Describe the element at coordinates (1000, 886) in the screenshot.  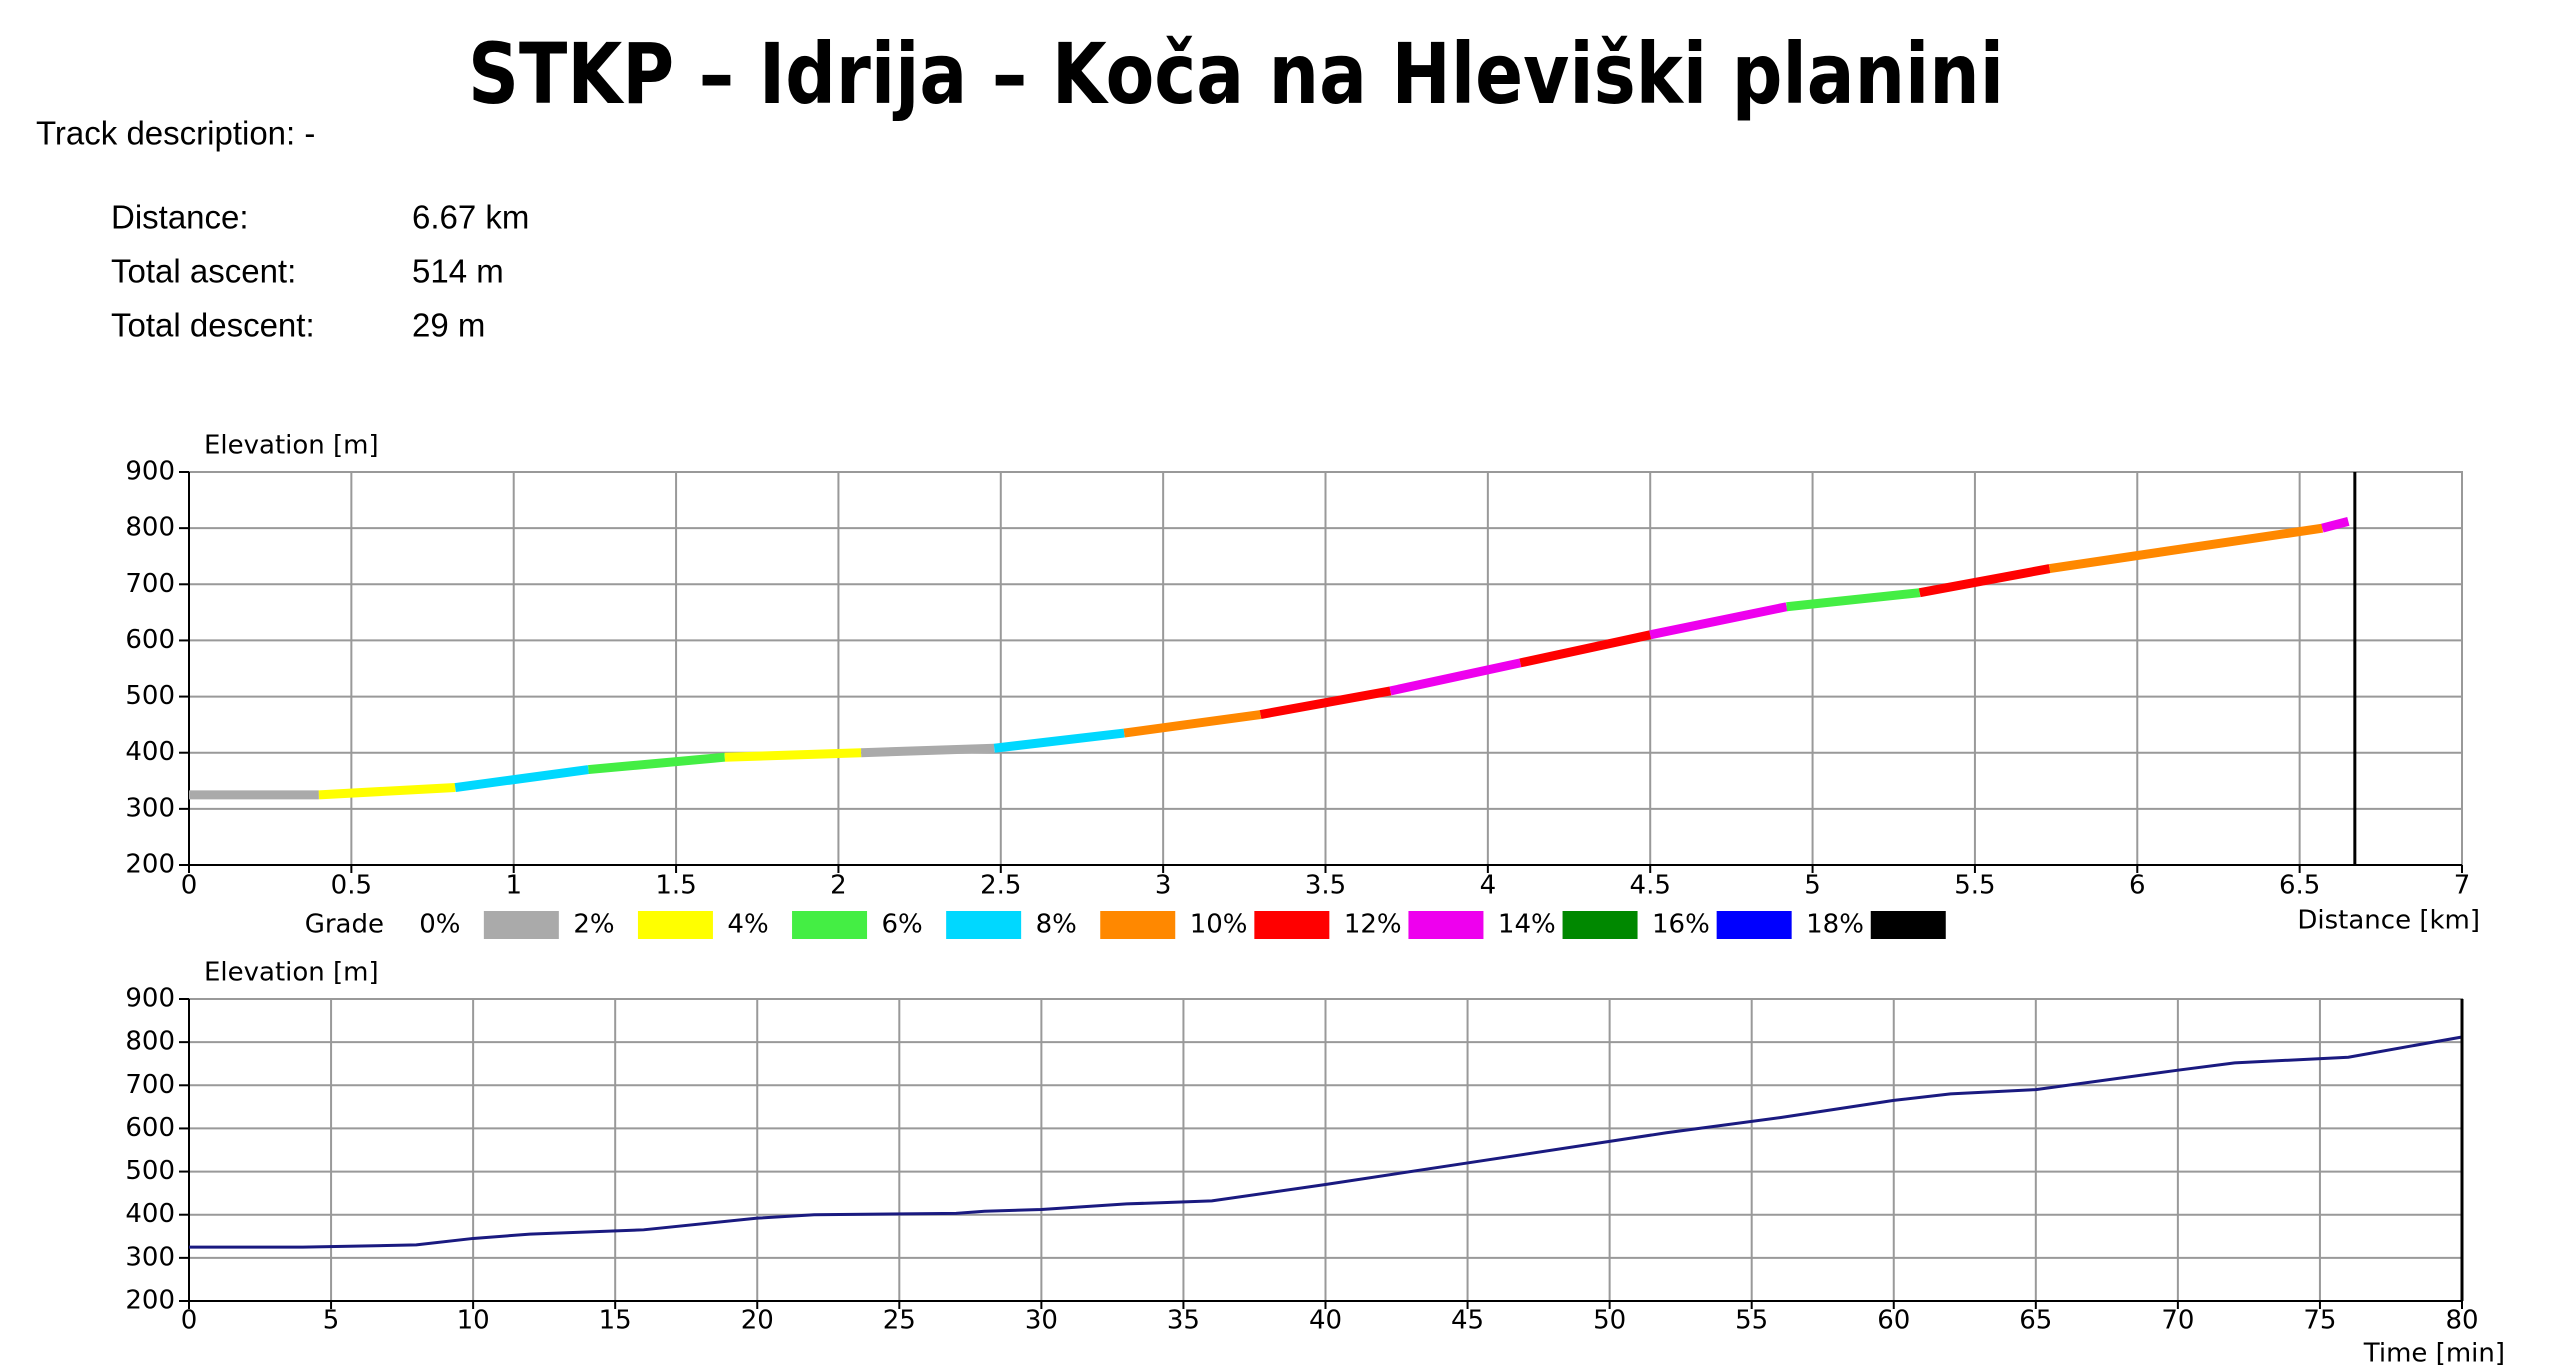
I see `x-tick-label: 2.5` at that location.